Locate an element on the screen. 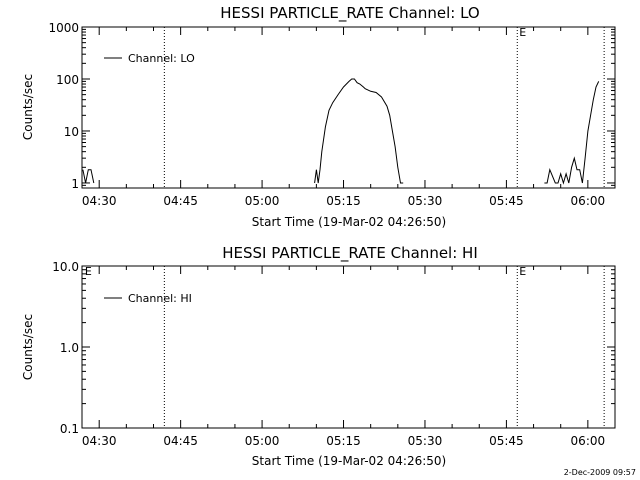 Image resolution: width=640 pixels, height=480 pixels. chart-title: HESSI PARTICLE_RATE Channel: HI is located at coordinates (350, 253).